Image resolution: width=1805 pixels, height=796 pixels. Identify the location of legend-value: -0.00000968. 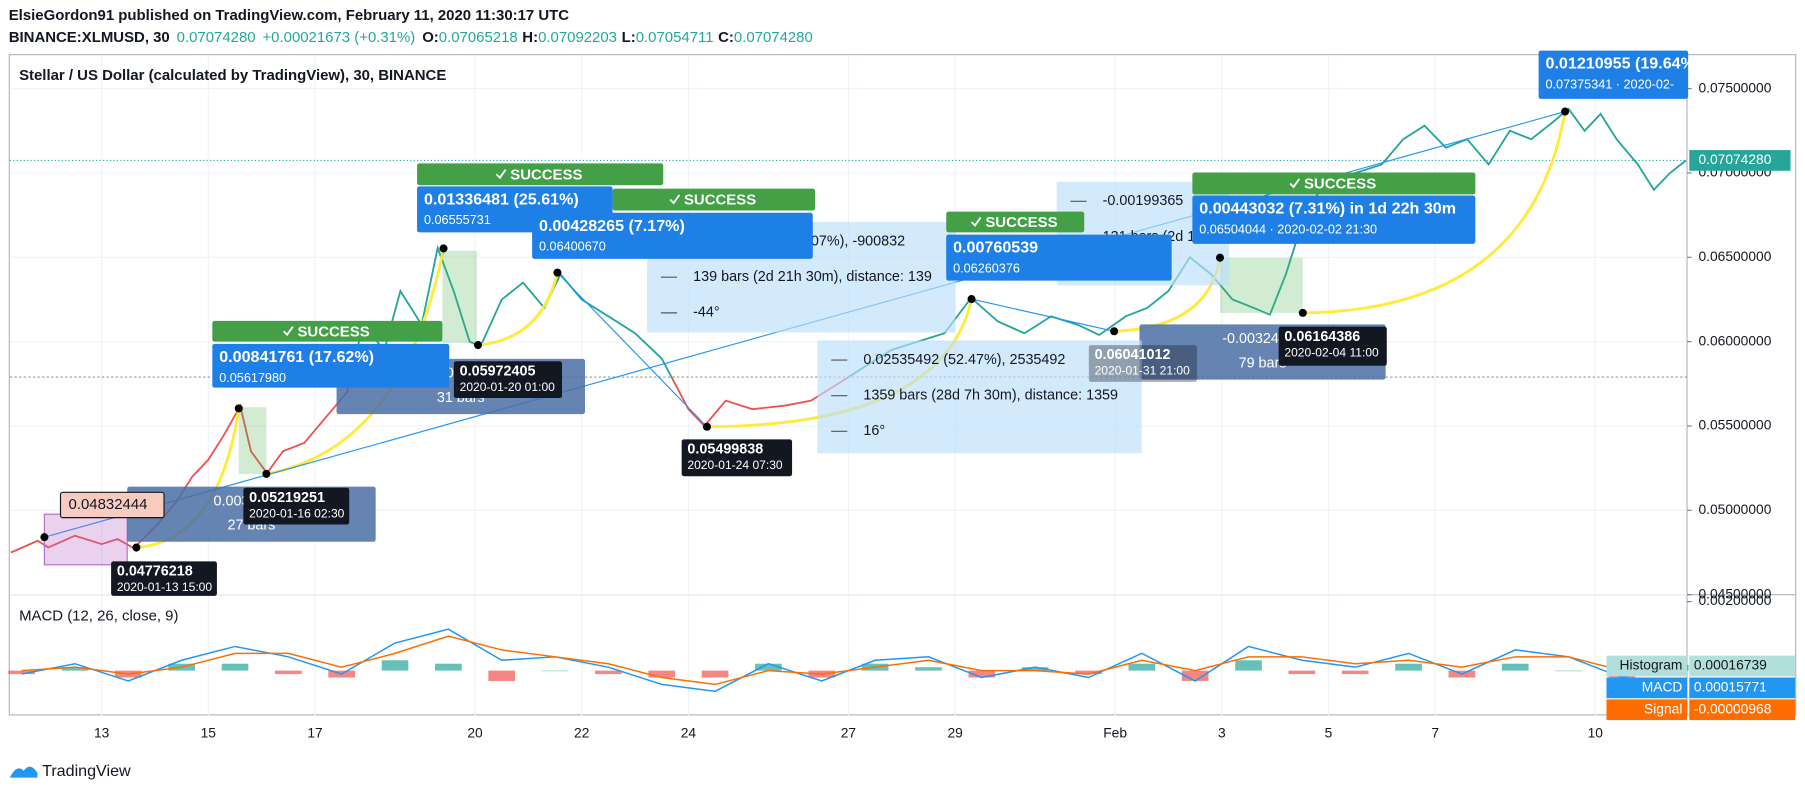
(1733, 708).